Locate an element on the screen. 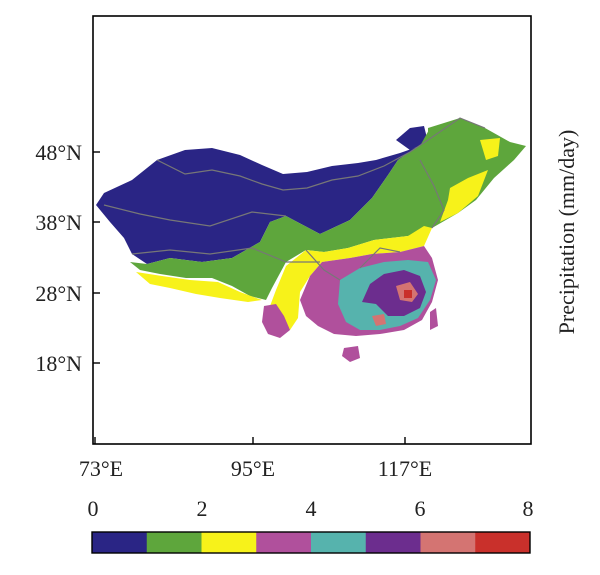 This screenshot has width=600, height=575. boundary-inner is located at coordinates (195, 215).